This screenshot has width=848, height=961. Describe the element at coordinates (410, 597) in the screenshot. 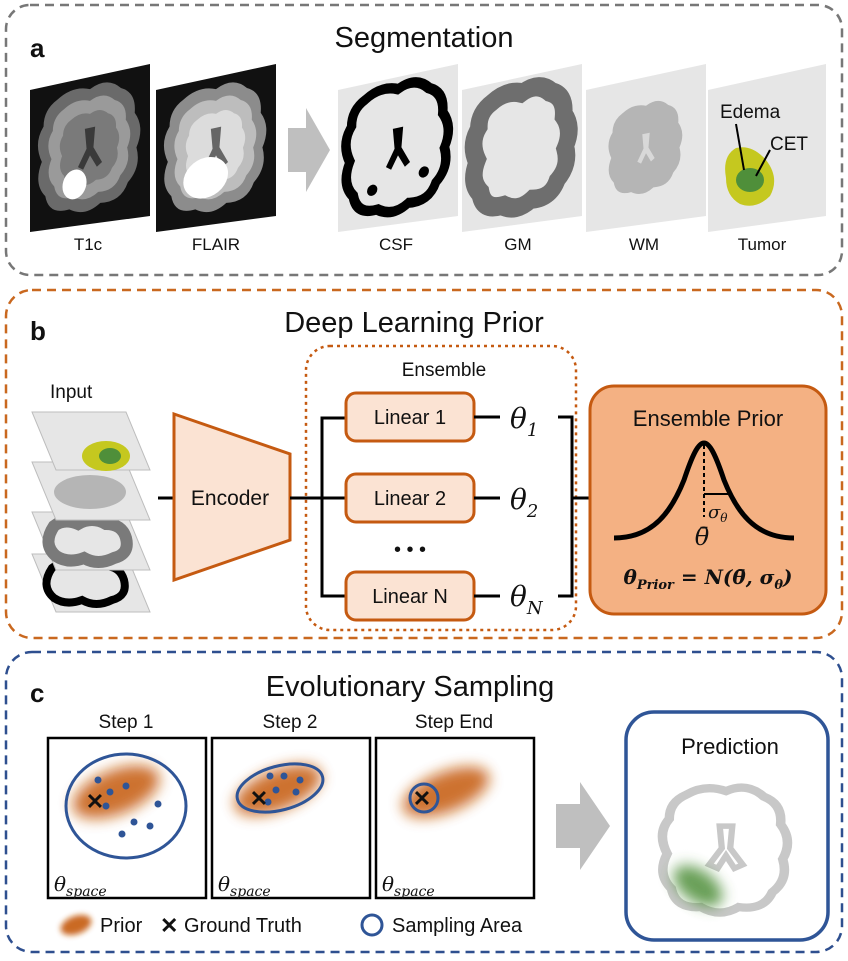

I see `linear-n-label: Linear N` at that location.